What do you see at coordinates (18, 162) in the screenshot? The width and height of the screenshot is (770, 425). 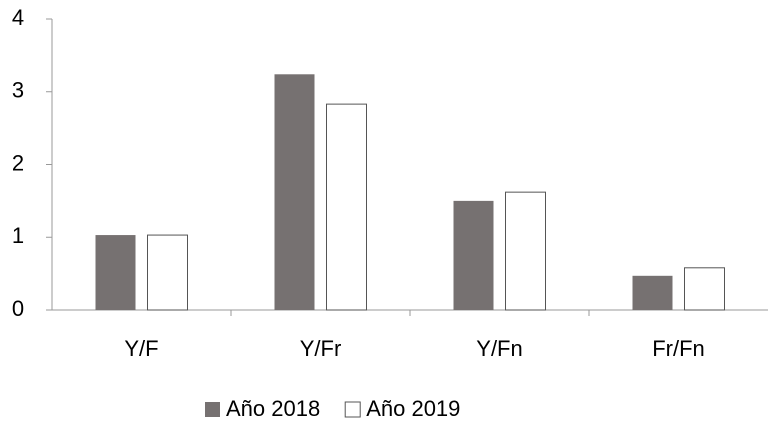 I see `y-tick-label: 2` at bounding box center [18, 162].